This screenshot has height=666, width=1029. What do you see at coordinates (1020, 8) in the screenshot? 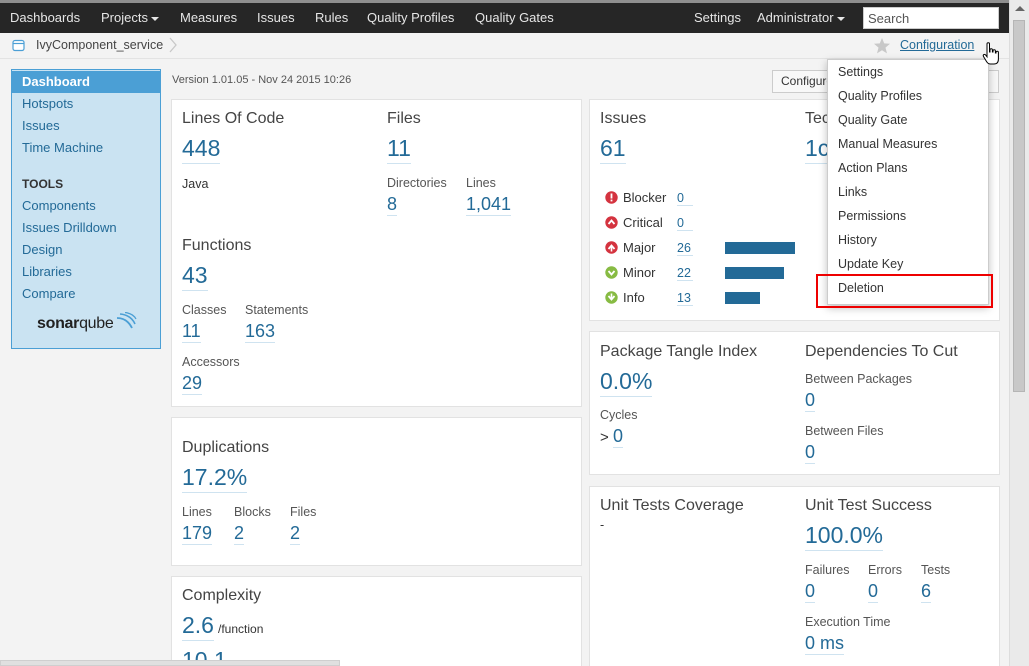
I see `scroll-up-arrow-icon` at bounding box center [1020, 8].